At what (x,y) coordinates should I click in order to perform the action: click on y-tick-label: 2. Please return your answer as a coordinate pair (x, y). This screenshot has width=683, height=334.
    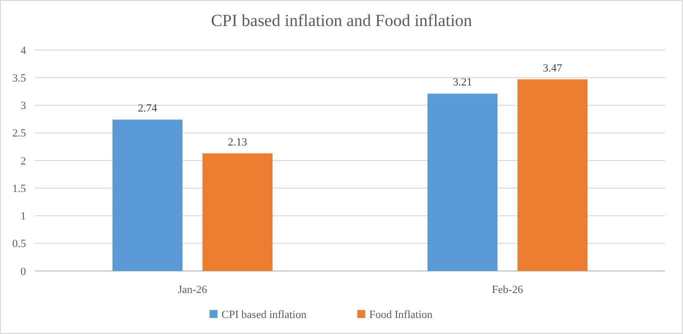
    Looking at the image, I should click on (23, 161).